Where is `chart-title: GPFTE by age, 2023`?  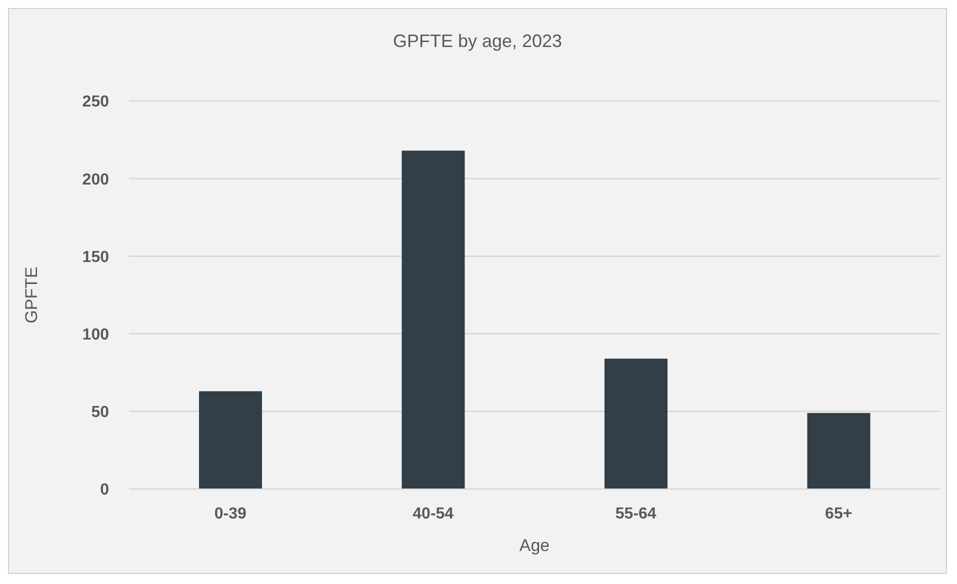 chart-title: GPFTE by age, 2023 is located at coordinates (478, 41).